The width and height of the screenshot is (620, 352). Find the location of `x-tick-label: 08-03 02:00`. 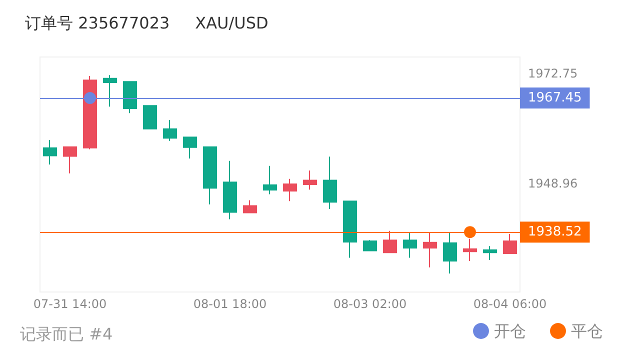

x-tick-label: 08-03 02:00 is located at coordinates (370, 304).